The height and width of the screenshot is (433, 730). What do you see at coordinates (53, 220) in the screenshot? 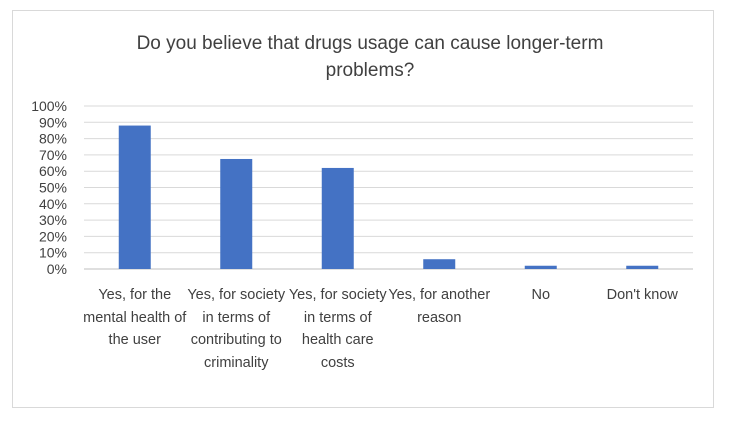
I see `y-tick-label: 30%` at bounding box center [53, 220].